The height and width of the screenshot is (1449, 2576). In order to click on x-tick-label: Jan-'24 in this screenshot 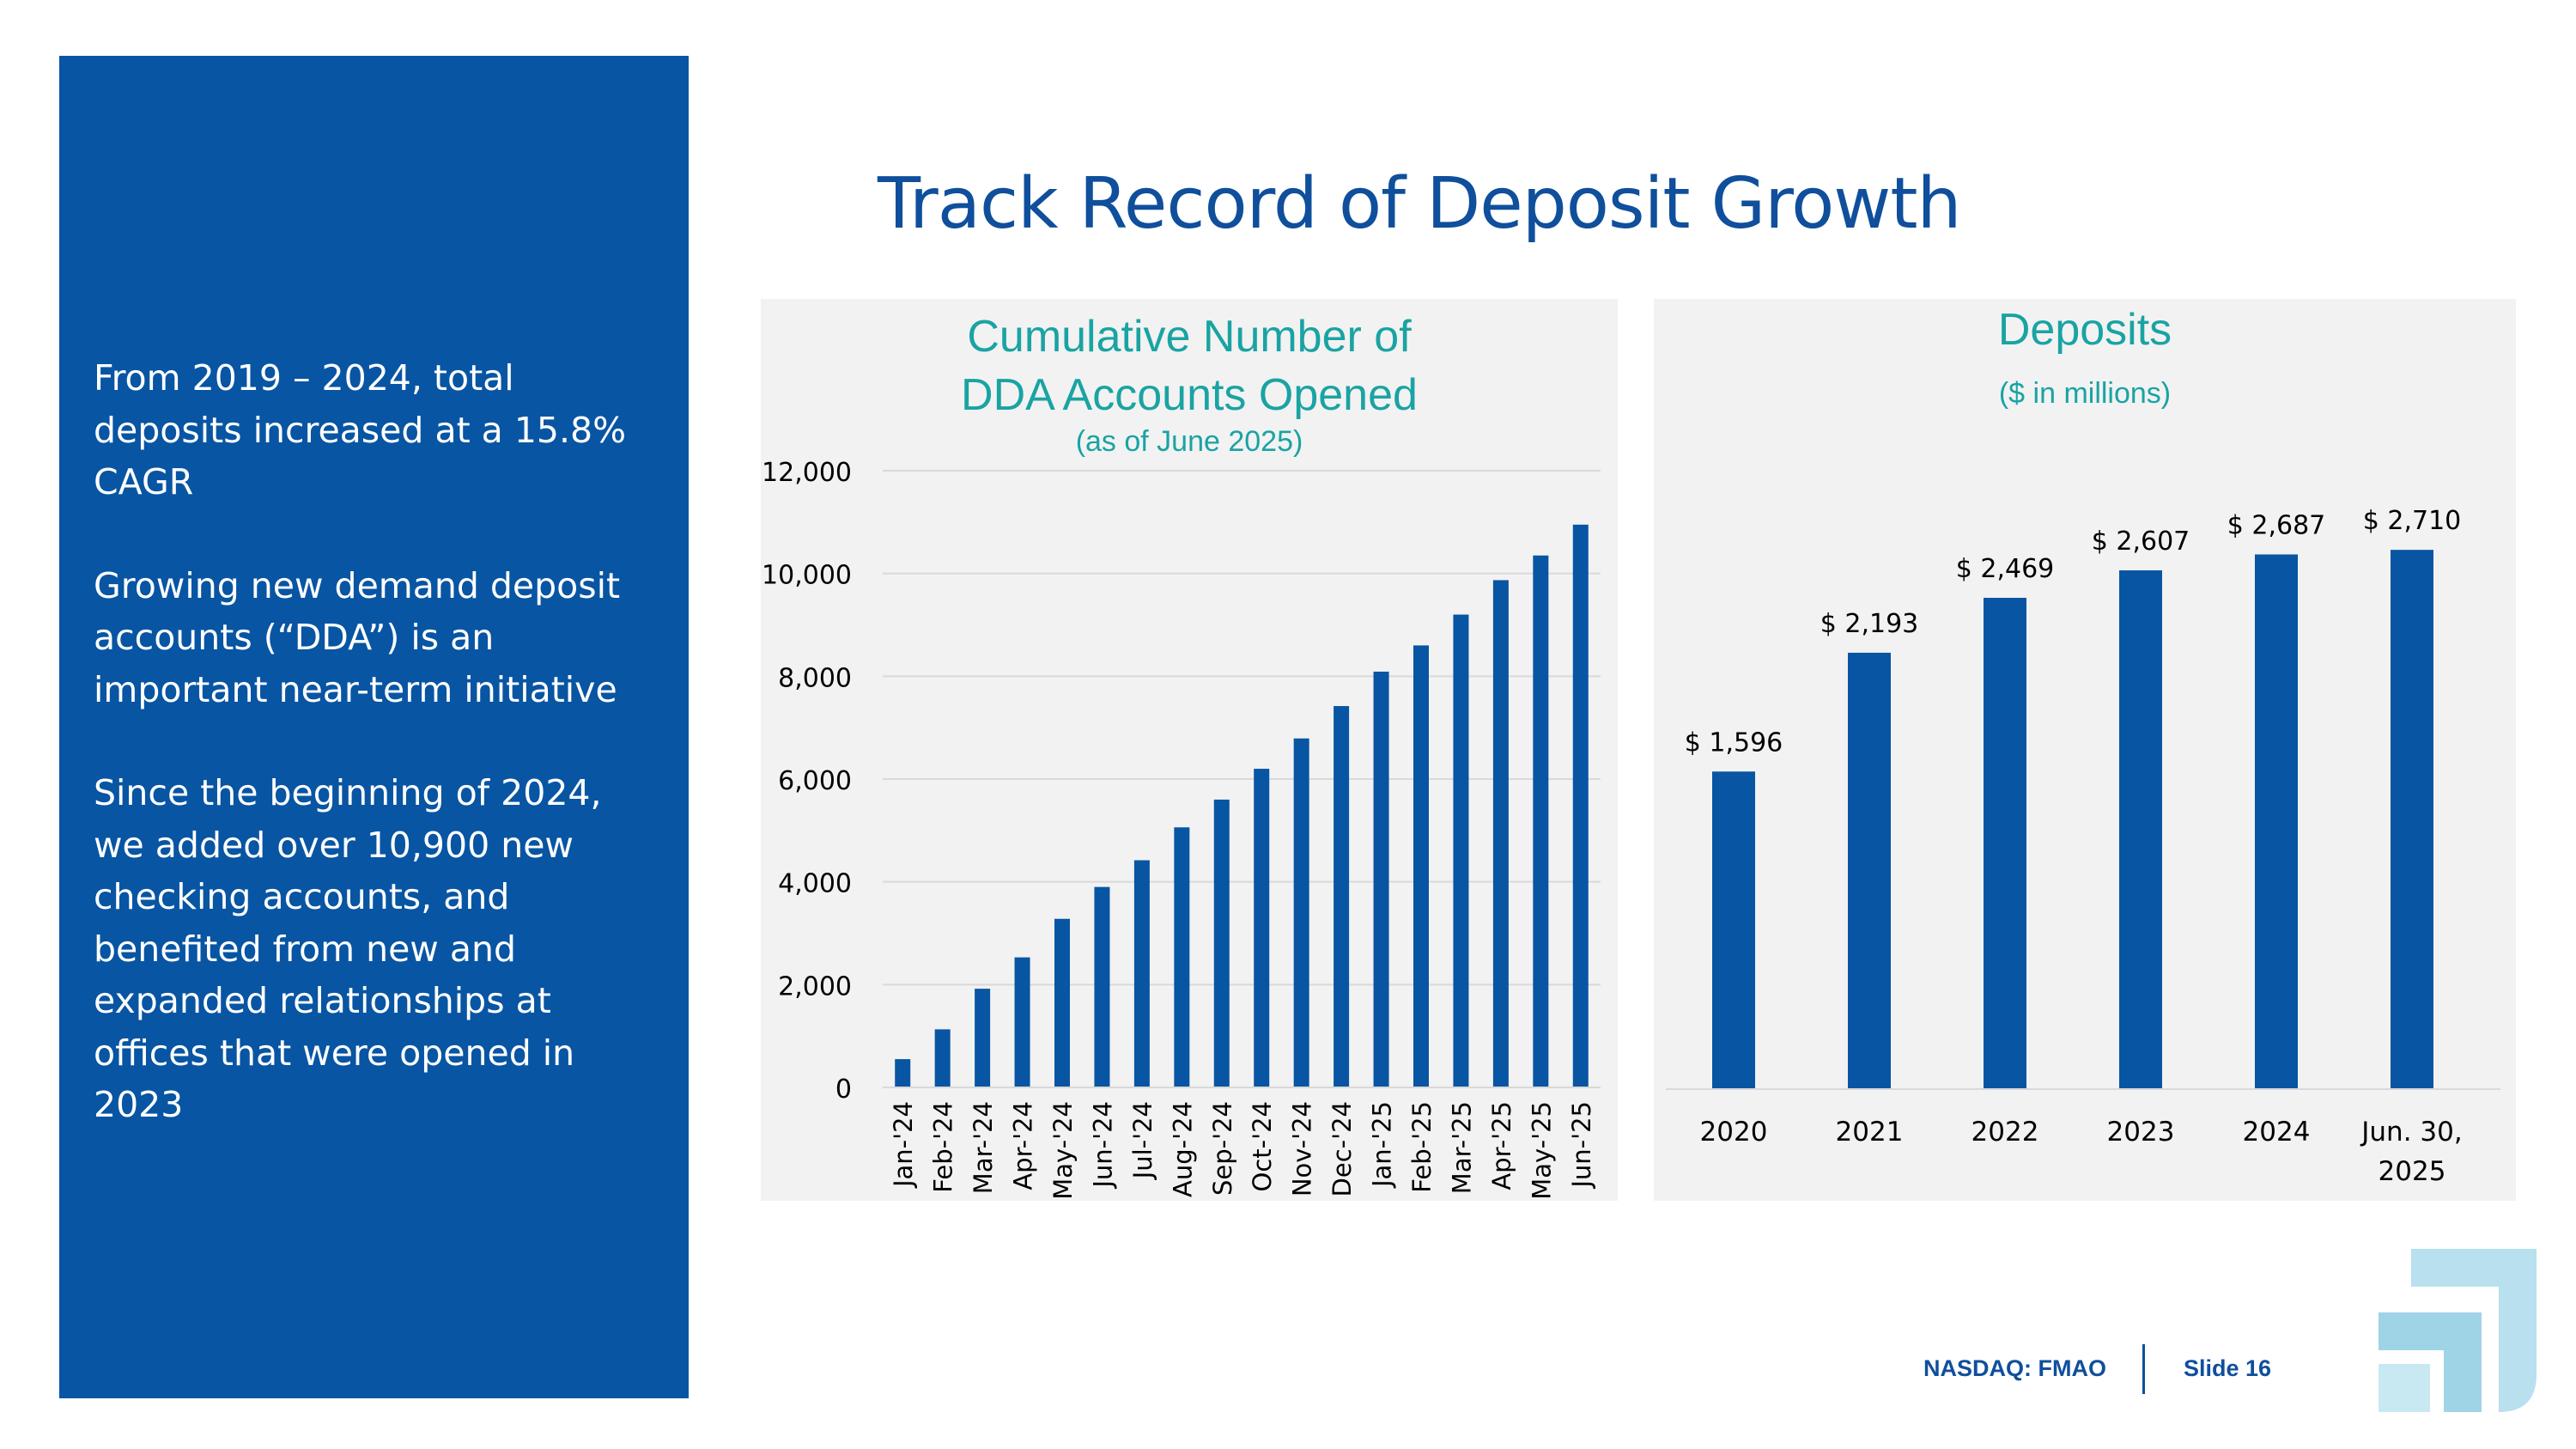, I will do `click(903, 1145)`.